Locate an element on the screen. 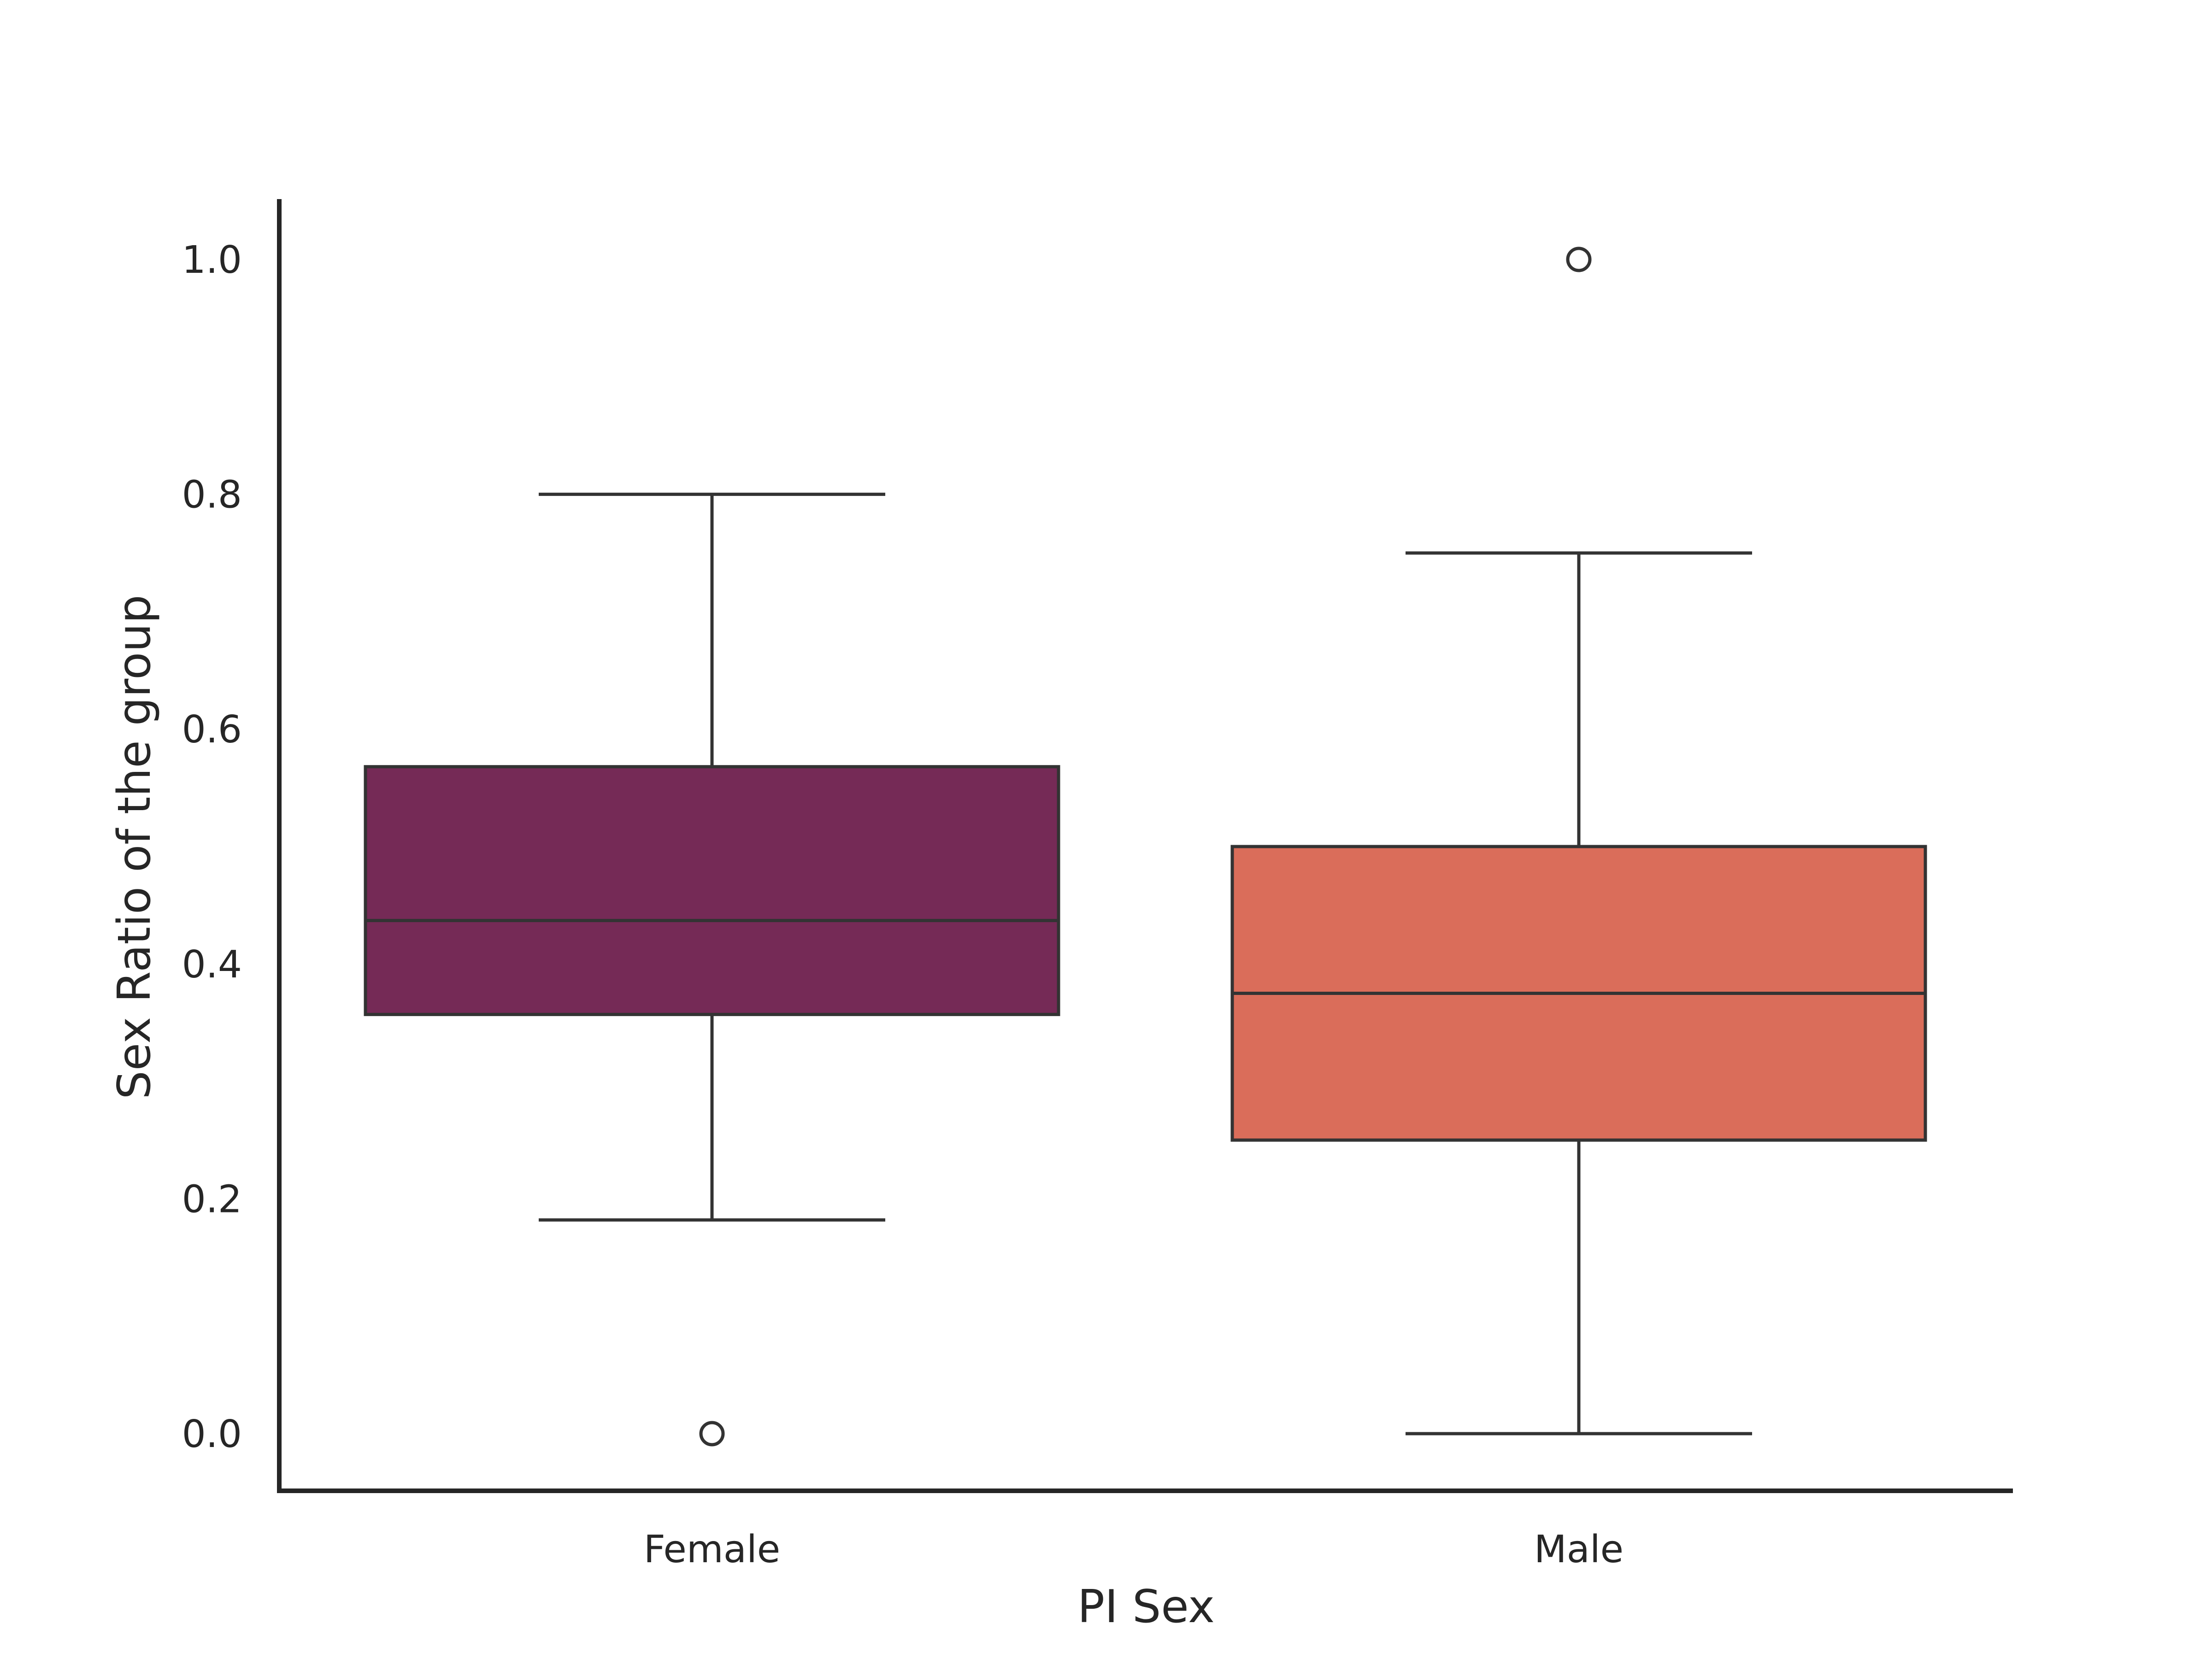 This screenshot has height=1659, width=2212. box-female is located at coordinates (712, 890).